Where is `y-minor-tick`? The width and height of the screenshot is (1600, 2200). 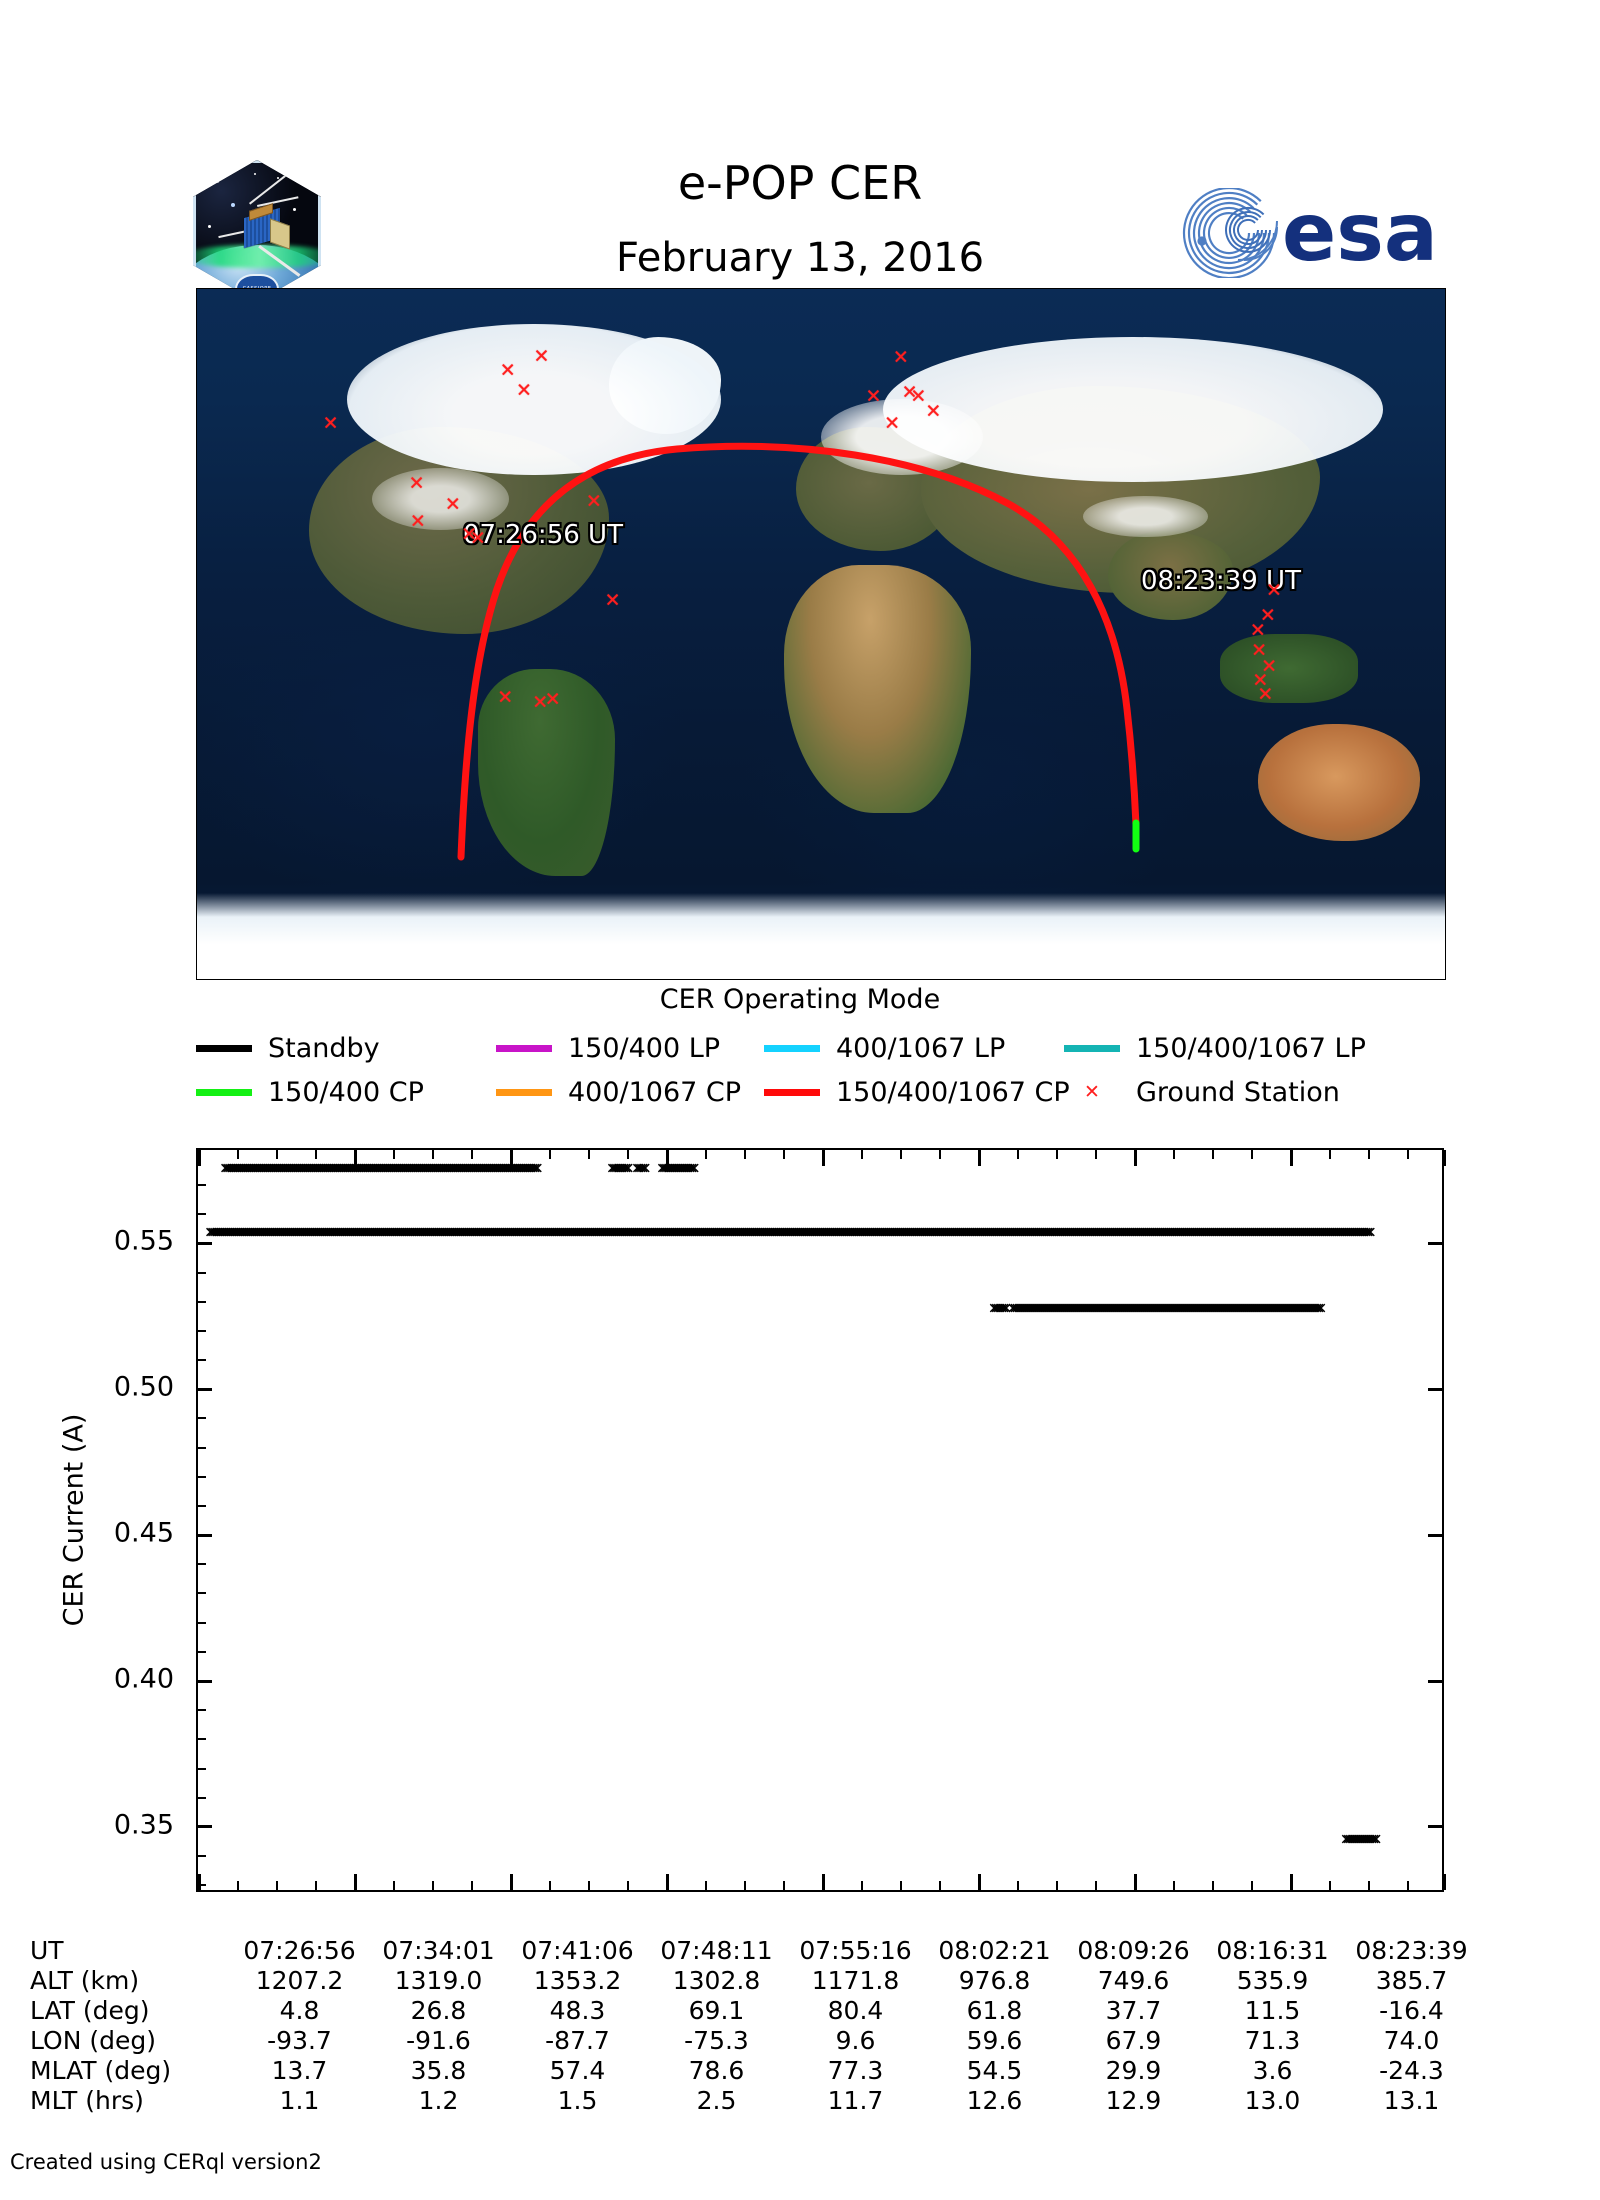
y-minor-tick is located at coordinates (202, 1505).